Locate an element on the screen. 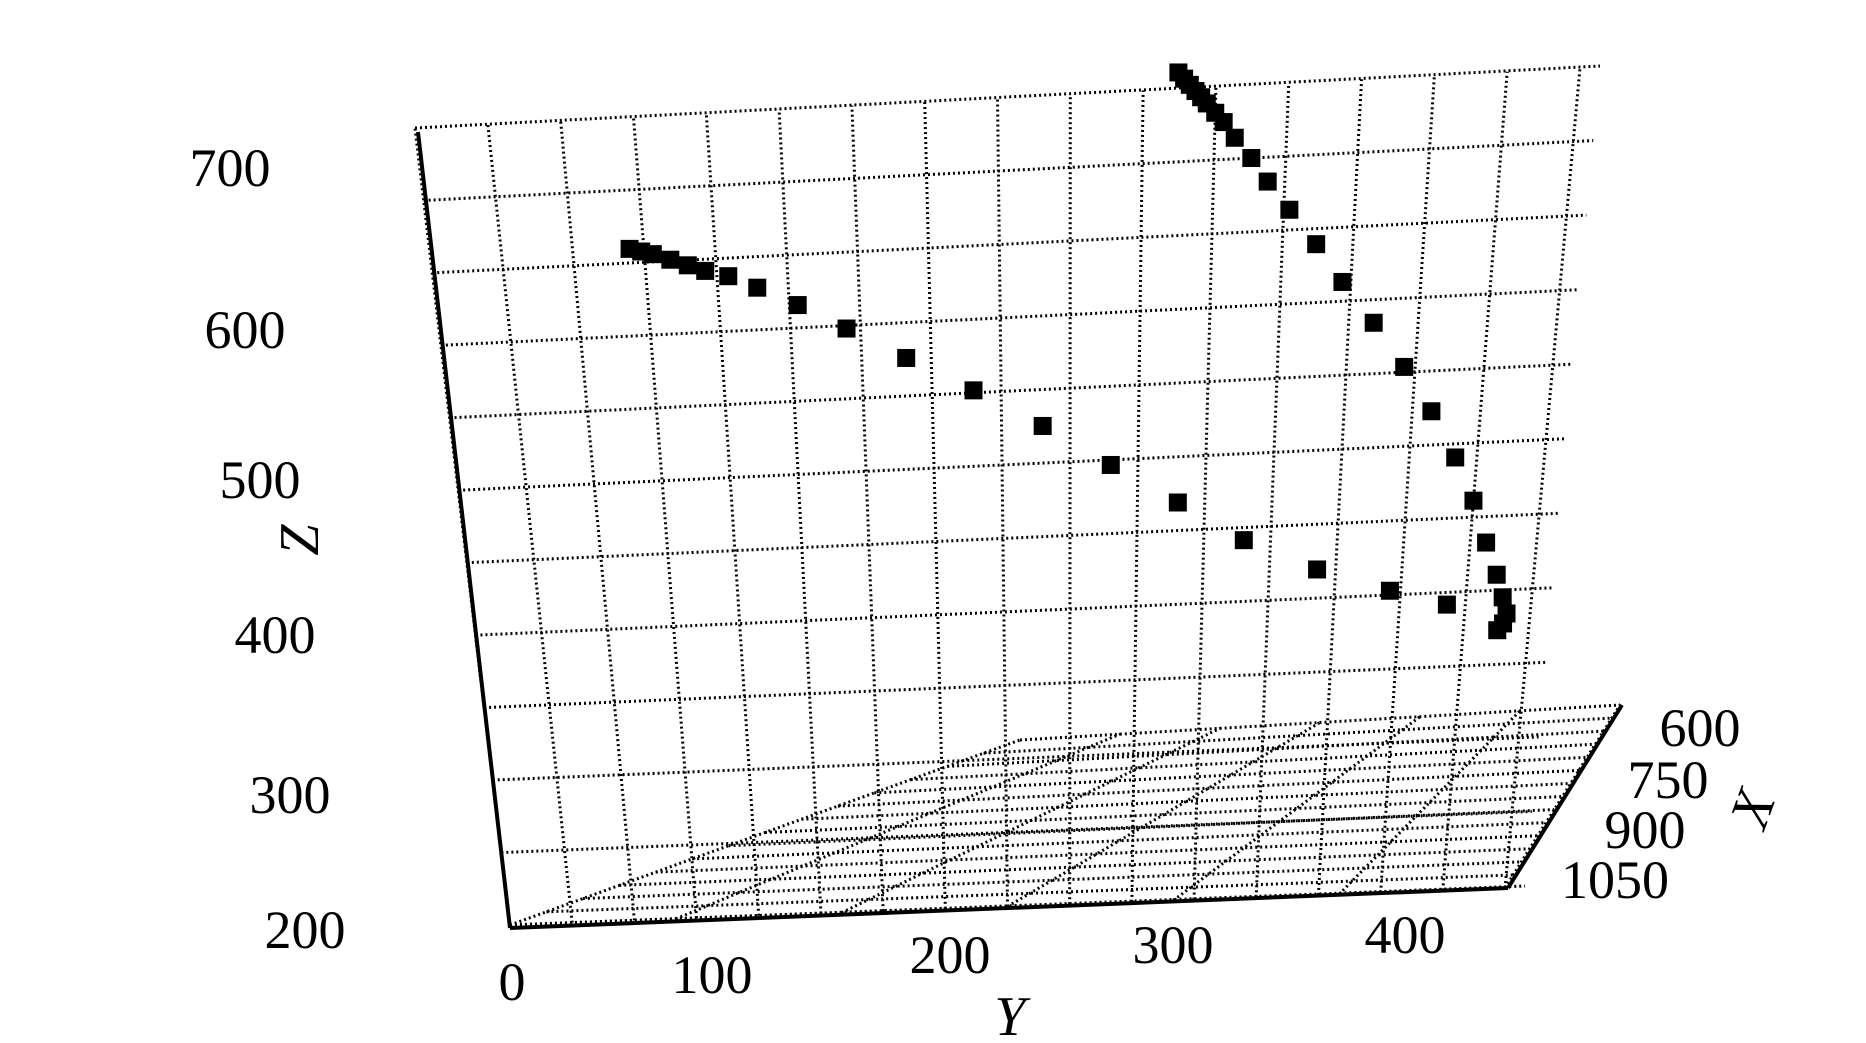 Image resolution: width=1866 pixels, height=1043 pixels. z-tick-label: 200 is located at coordinates (305, 930).